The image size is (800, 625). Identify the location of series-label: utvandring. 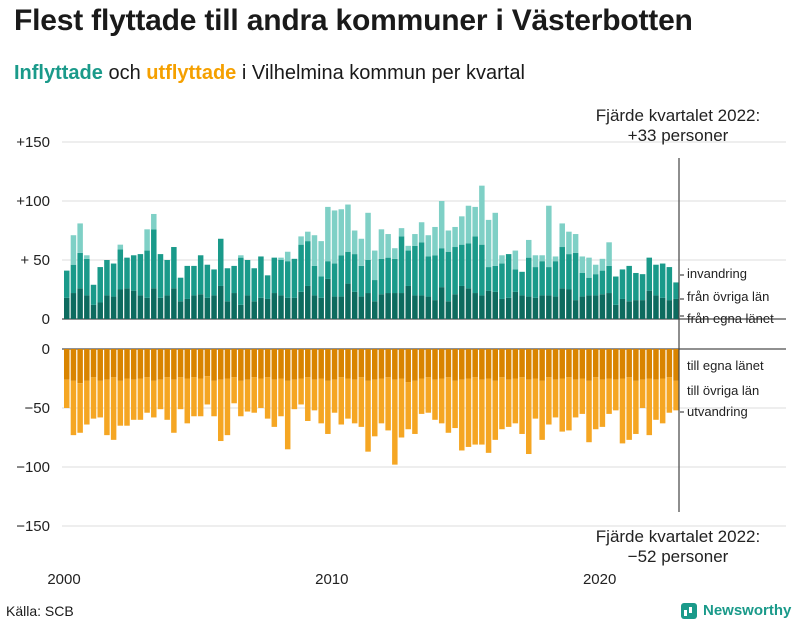
(717, 411).